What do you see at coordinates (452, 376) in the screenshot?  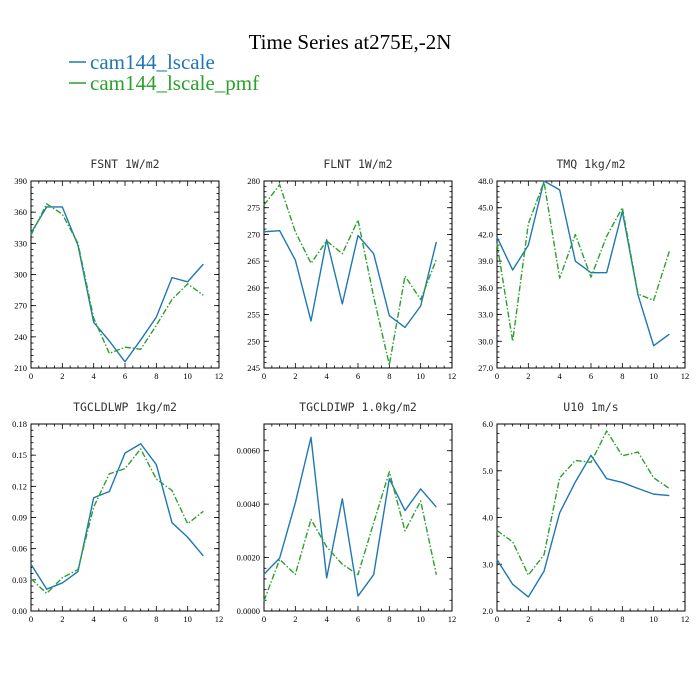 I see `panel-flnt-xtick-label: 12` at bounding box center [452, 376].